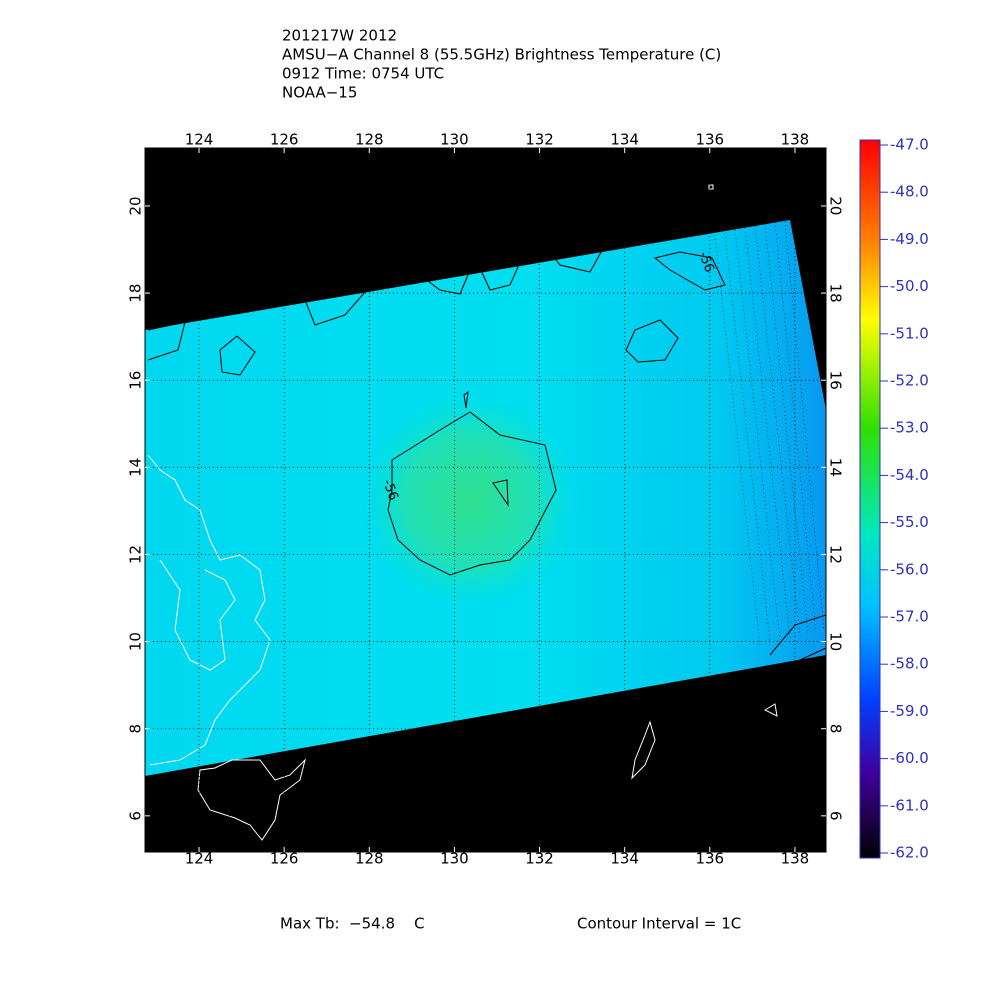 This screenshot has width=1000, height=1004. I want to click on colorbar-gradient, so click(870, 499).